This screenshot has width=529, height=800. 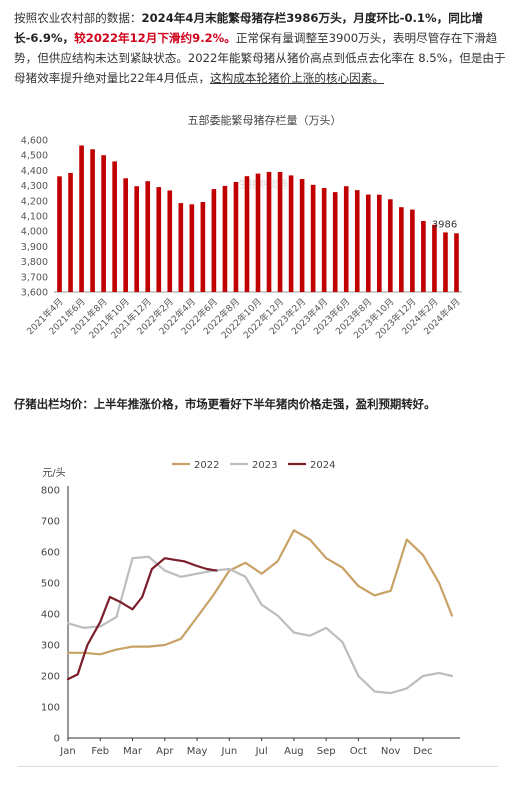 I want to click on legend-label-2023: 2023, so click(x=264, y=465).